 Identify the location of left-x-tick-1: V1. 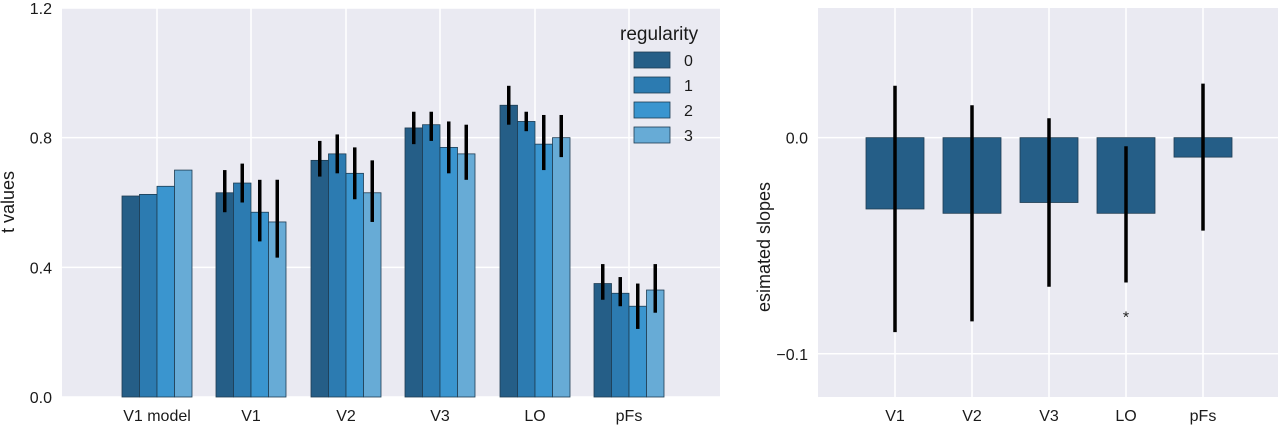
(251, 416).